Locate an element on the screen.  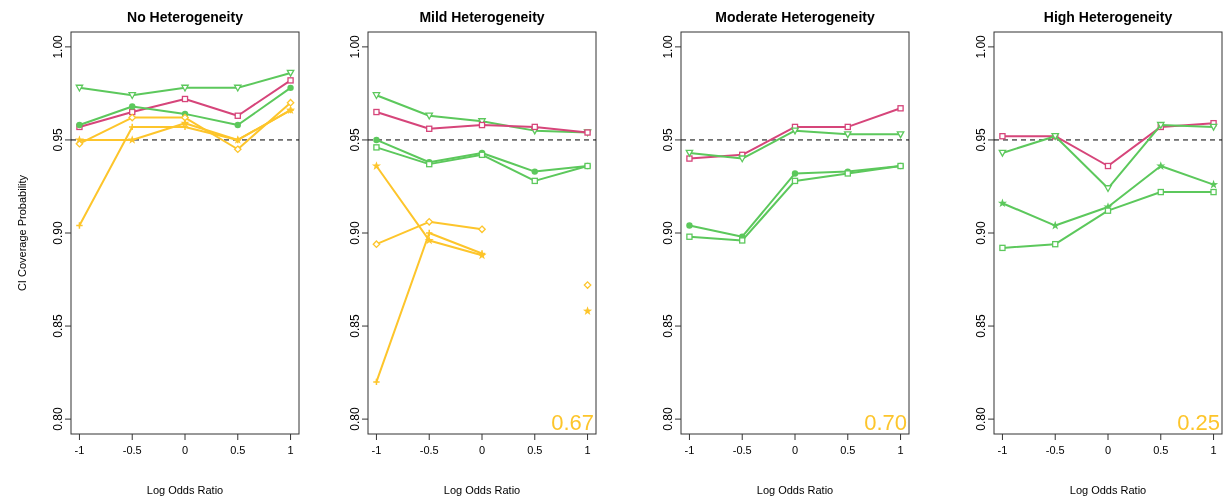
annotation: 0.67 is located at coordinates (572, 422).